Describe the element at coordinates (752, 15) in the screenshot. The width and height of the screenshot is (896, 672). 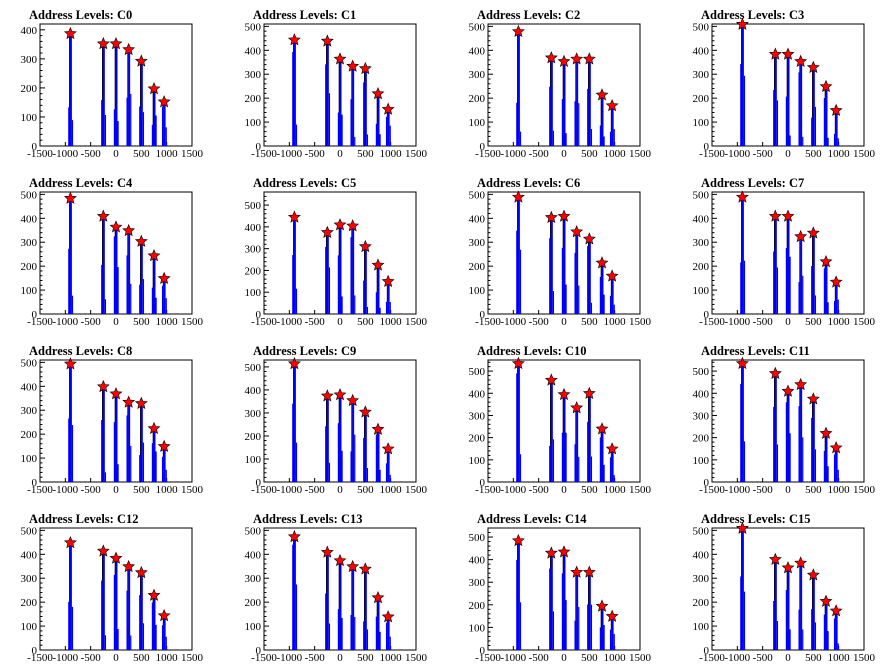
I see `chart-title: Address Levels: C3` at that location.